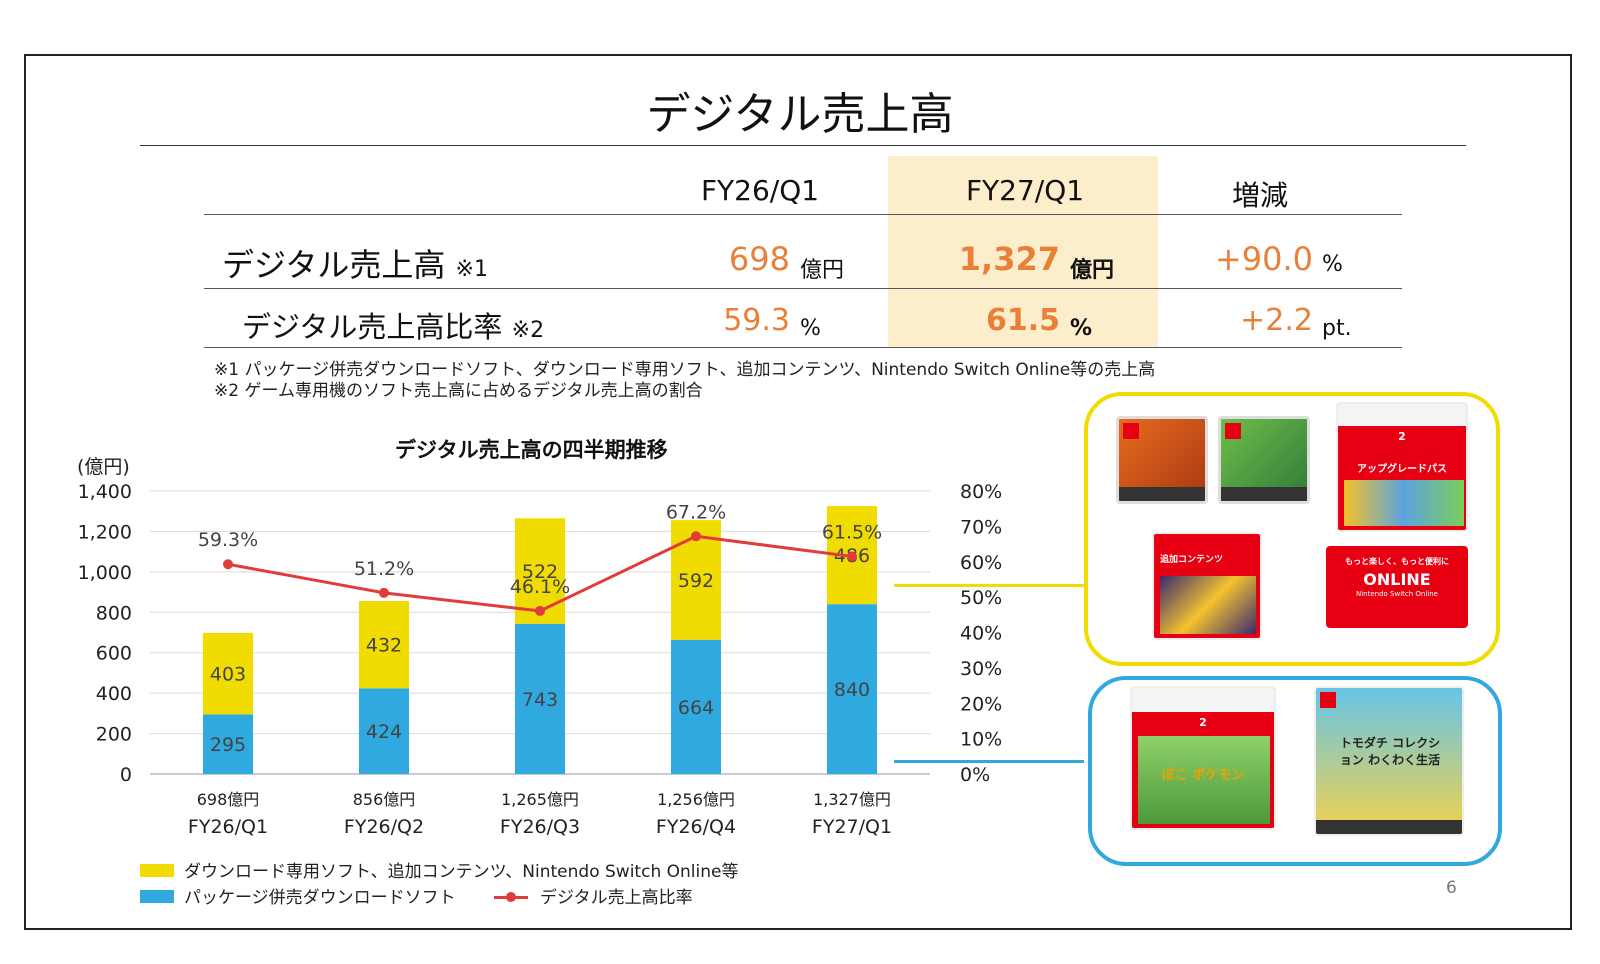  What do you see at coordinates (528, 330) in the screenshot?
I see `row-digital-ratio-note: ※2` at bounding box center [528, 330].